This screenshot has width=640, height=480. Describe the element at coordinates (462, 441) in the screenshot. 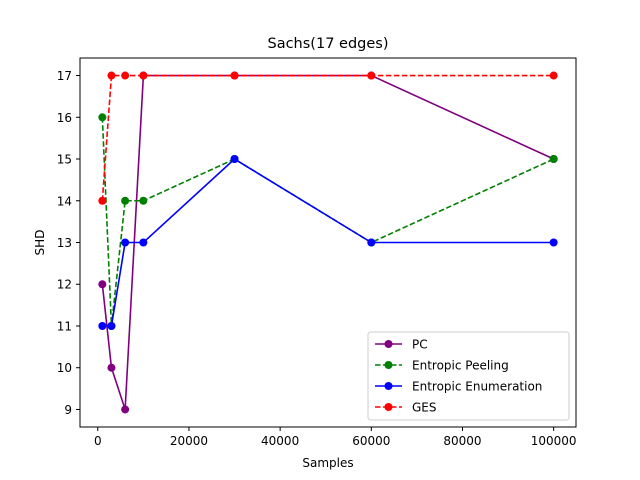

I see `x-tick-label: 80000` at that location.